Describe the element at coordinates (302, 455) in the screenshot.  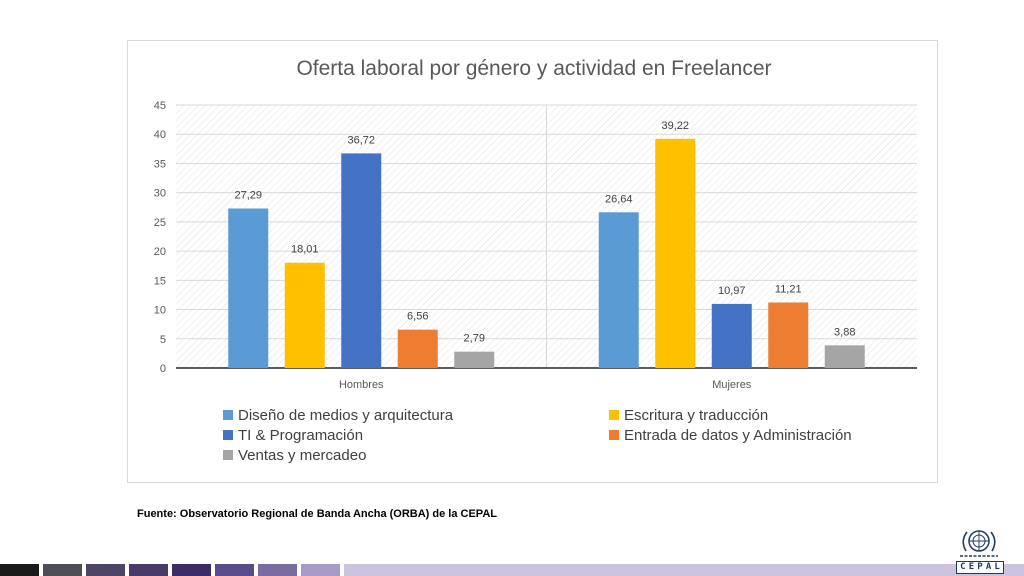
I see `legend-entry: Ventas y mercadeo` at that location.